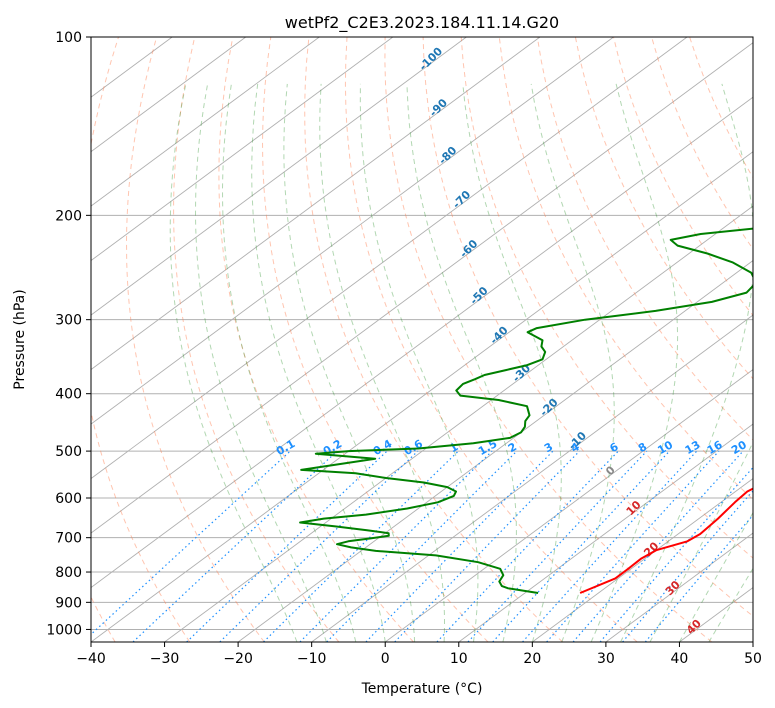  I want to click on mixing-ratio-label: 3, so click(548, 447).